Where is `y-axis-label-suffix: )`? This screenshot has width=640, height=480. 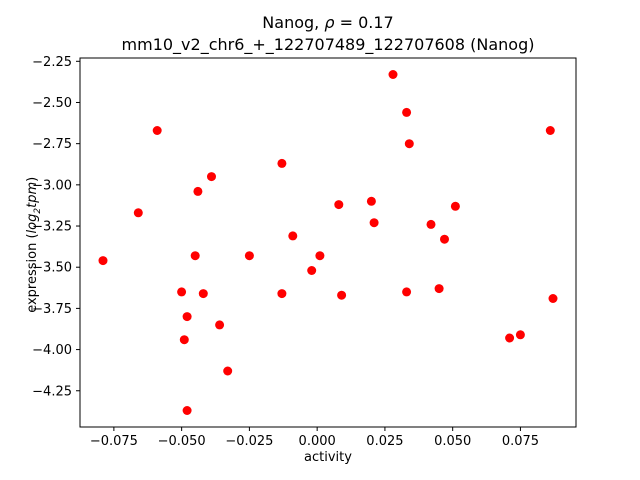 y-axis-label-suffix: ) is located at coordinates (33, 179).